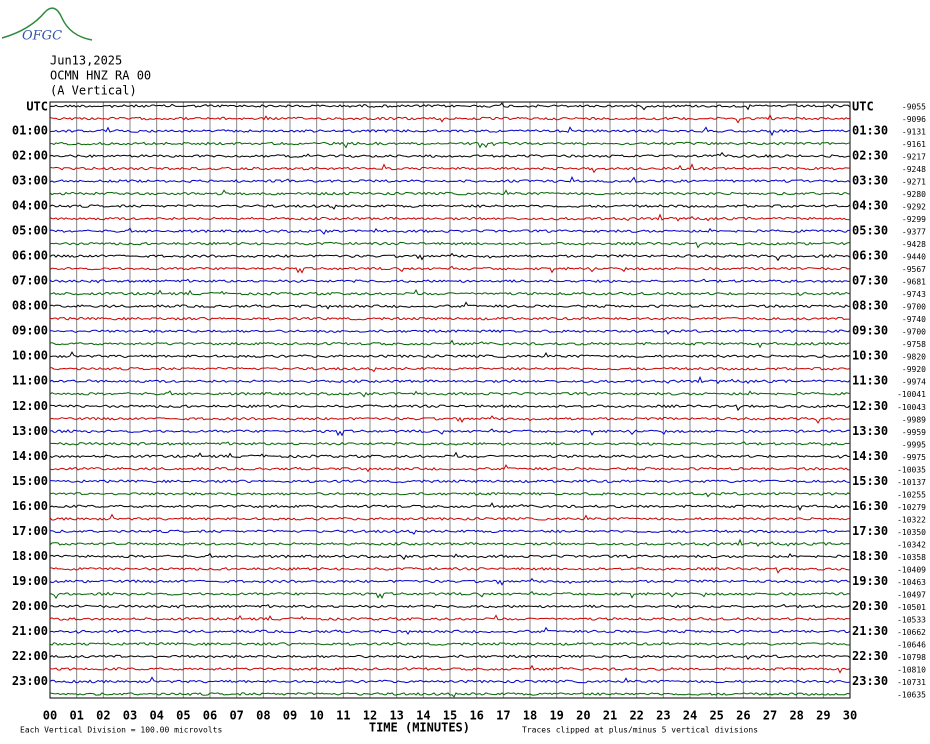 The image size is (930, 744). I want to click on x-axis-label: TIME (MINUTES), so click(419, 728).